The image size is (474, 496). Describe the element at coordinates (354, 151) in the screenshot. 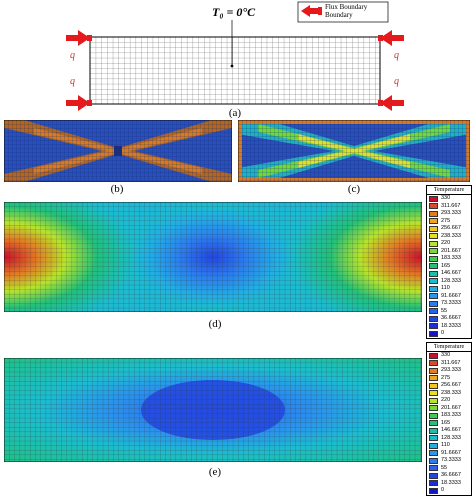

I see `panel-c-density-map` at that location.